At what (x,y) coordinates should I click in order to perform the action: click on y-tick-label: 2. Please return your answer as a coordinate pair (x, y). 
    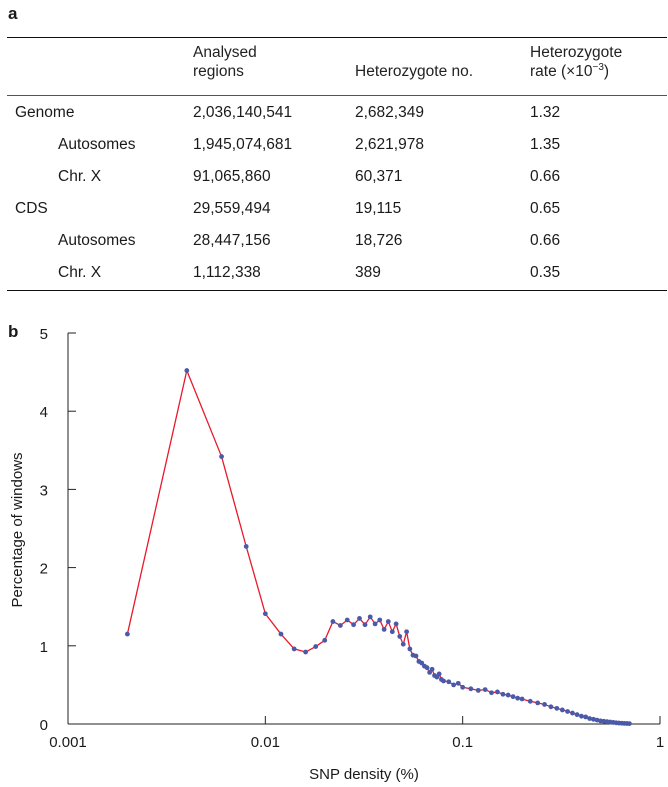
    Looking at the image, I should click on (44, 569).